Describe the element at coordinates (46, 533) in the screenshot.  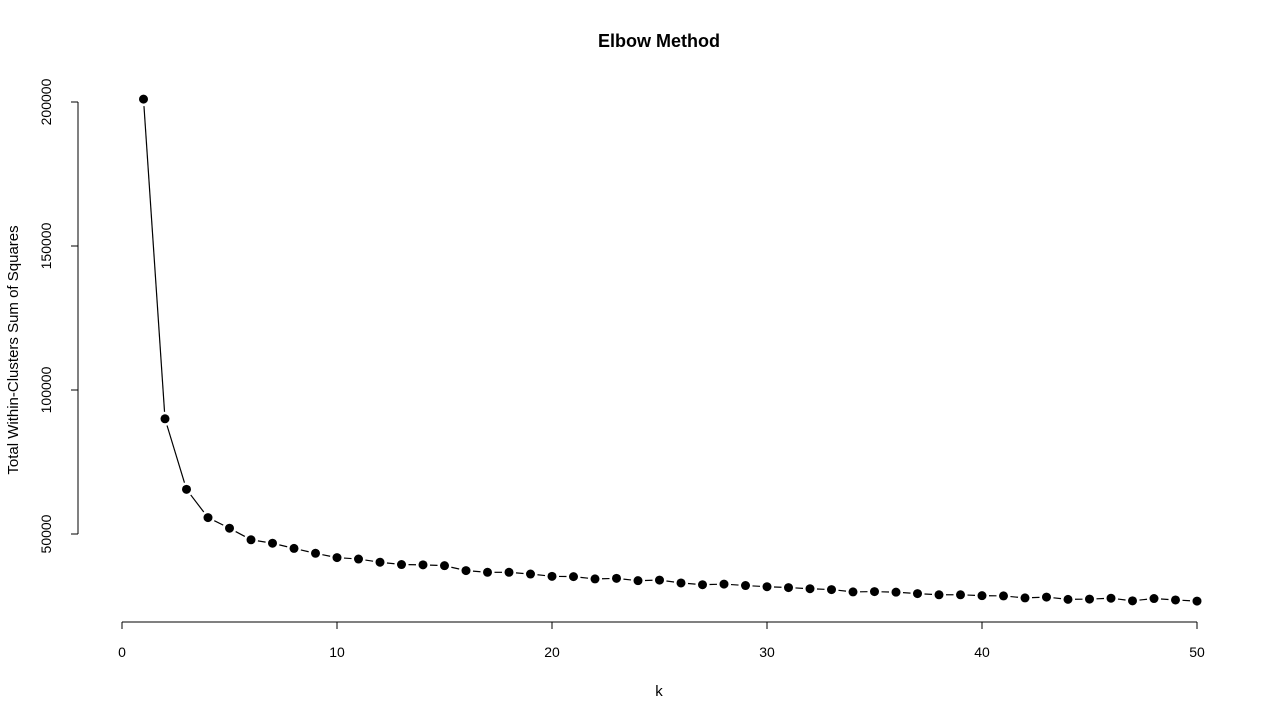
I see `y-tick-label: 50000` at that location.